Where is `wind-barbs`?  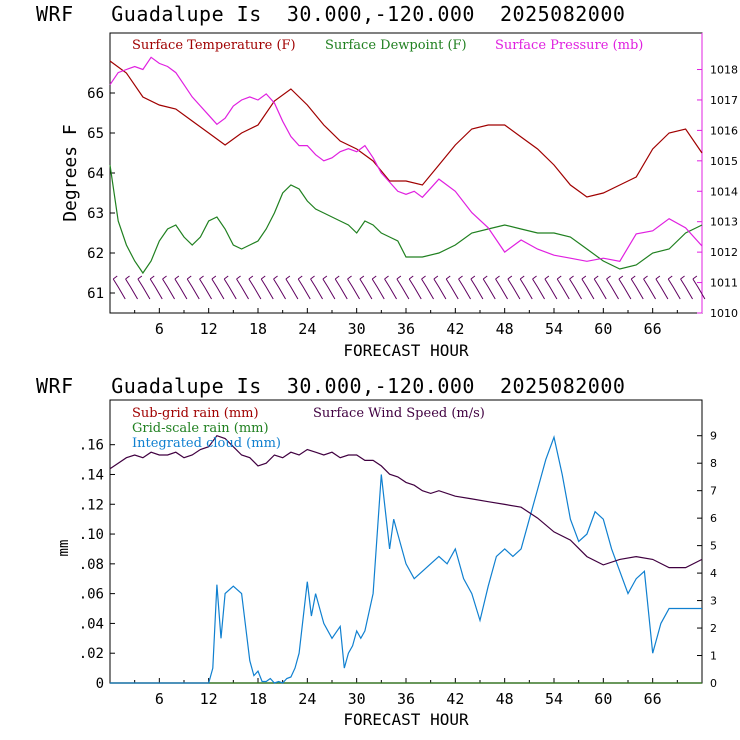
wind-barbs is located at coordinates (409, 287).